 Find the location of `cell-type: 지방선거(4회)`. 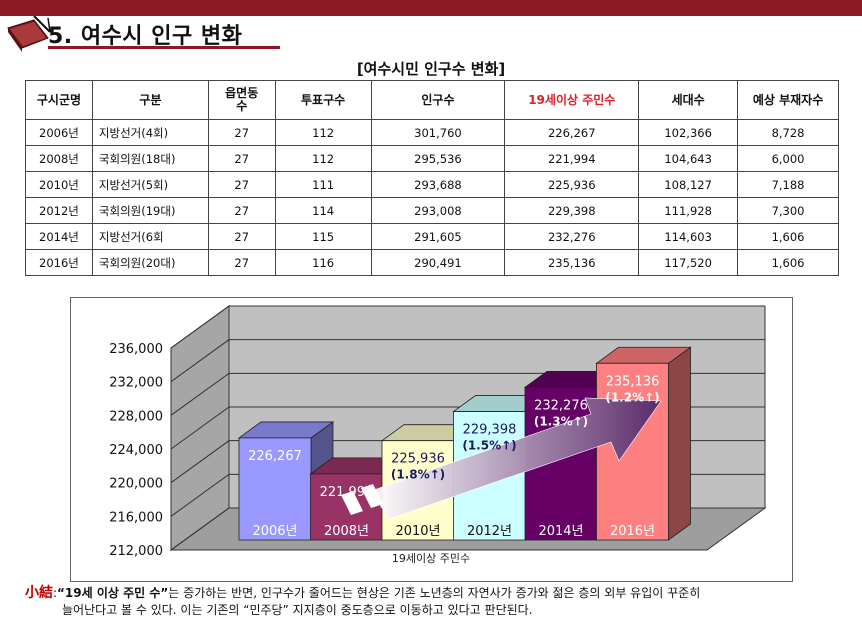

cell-type: 지방선거(4회) is located at coordinates (150, 132).